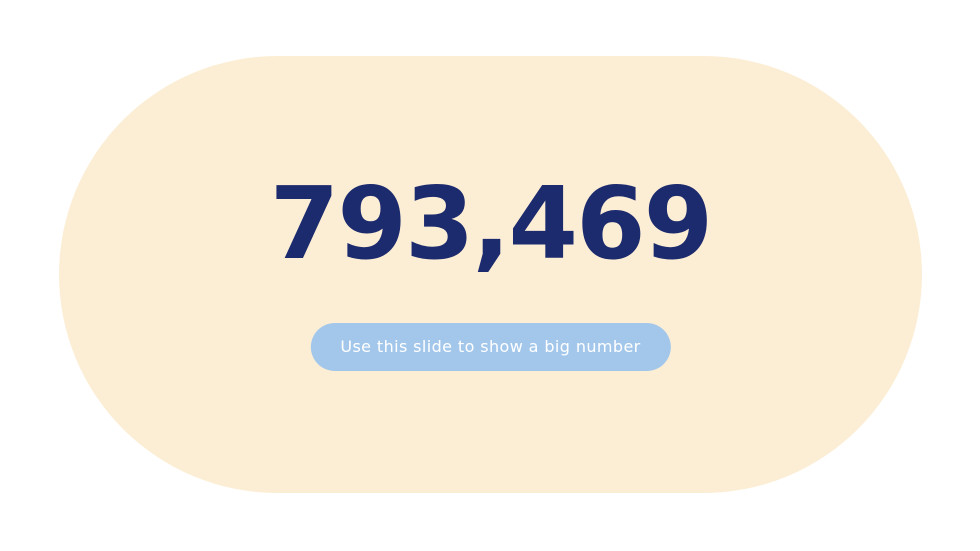  I want to click on big-number-text: 793,469, so click(491, 223).